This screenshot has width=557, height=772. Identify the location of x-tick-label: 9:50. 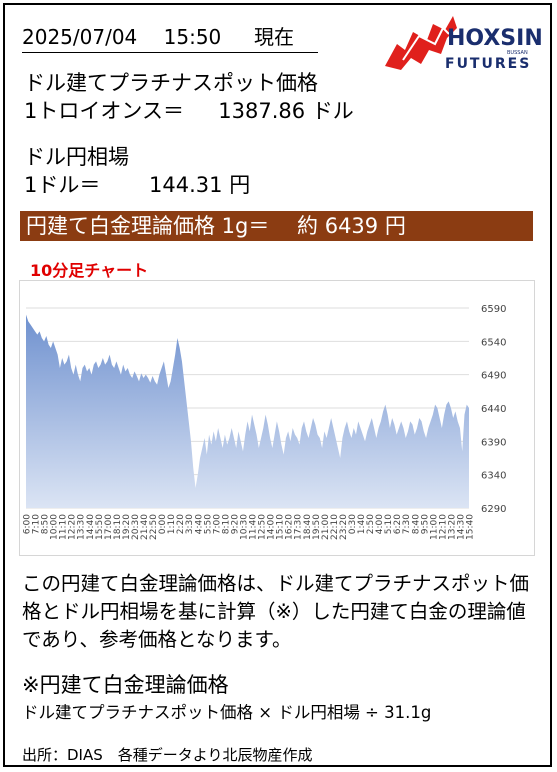
(425, 524).